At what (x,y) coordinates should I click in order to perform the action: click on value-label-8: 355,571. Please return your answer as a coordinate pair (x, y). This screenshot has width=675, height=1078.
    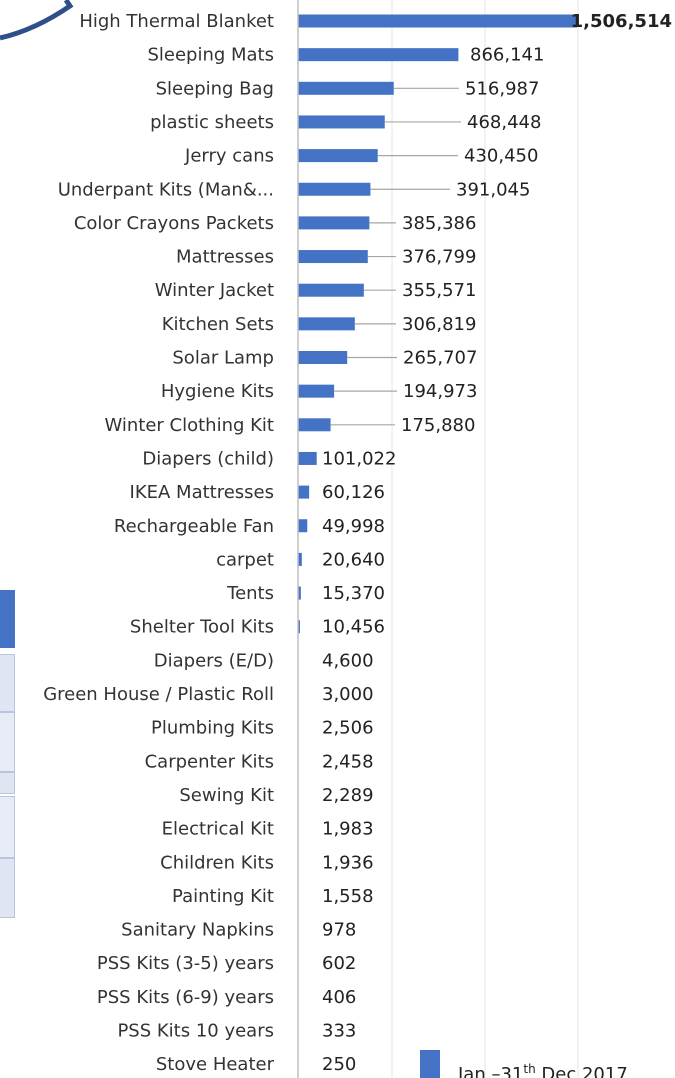
    Looking at the image, I should click on (439, 290).